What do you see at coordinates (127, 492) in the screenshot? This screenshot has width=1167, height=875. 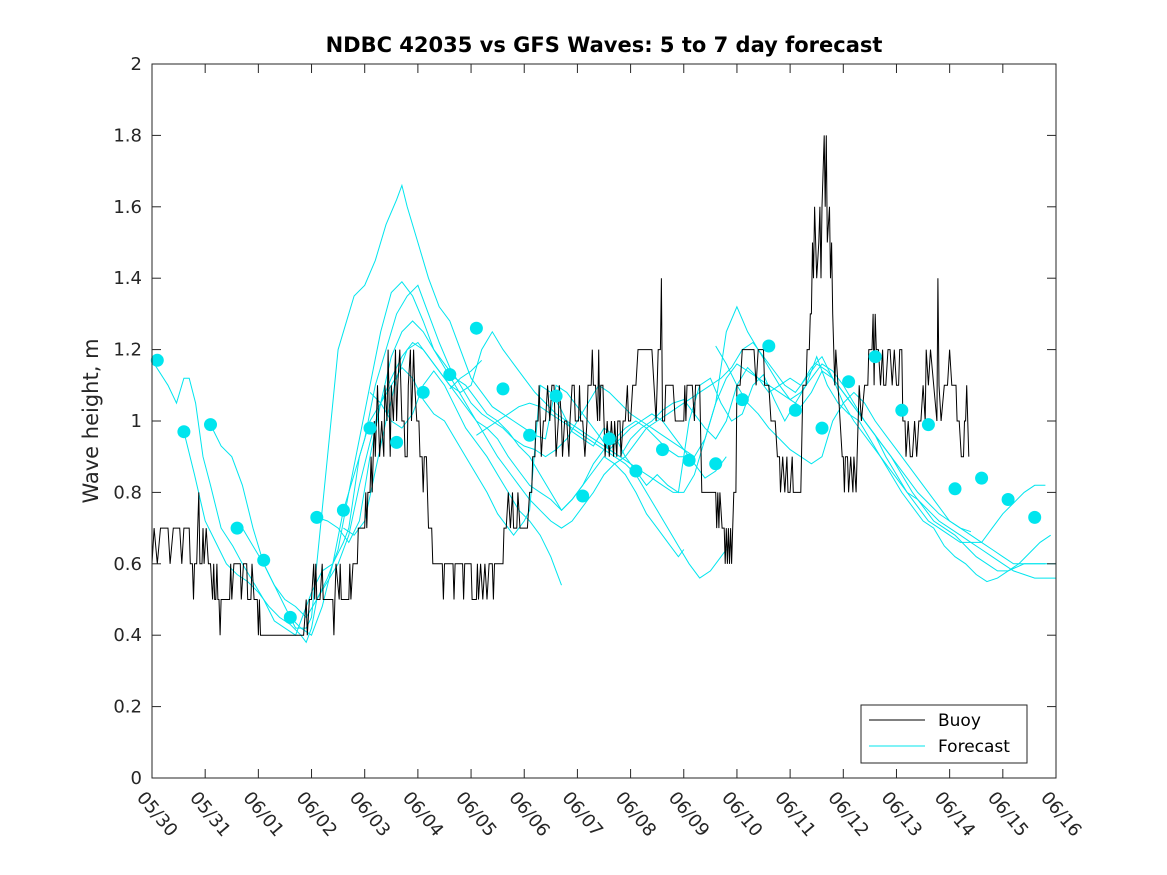 I see `y-tick-label: 0.8` at bounding box center [127, 492].